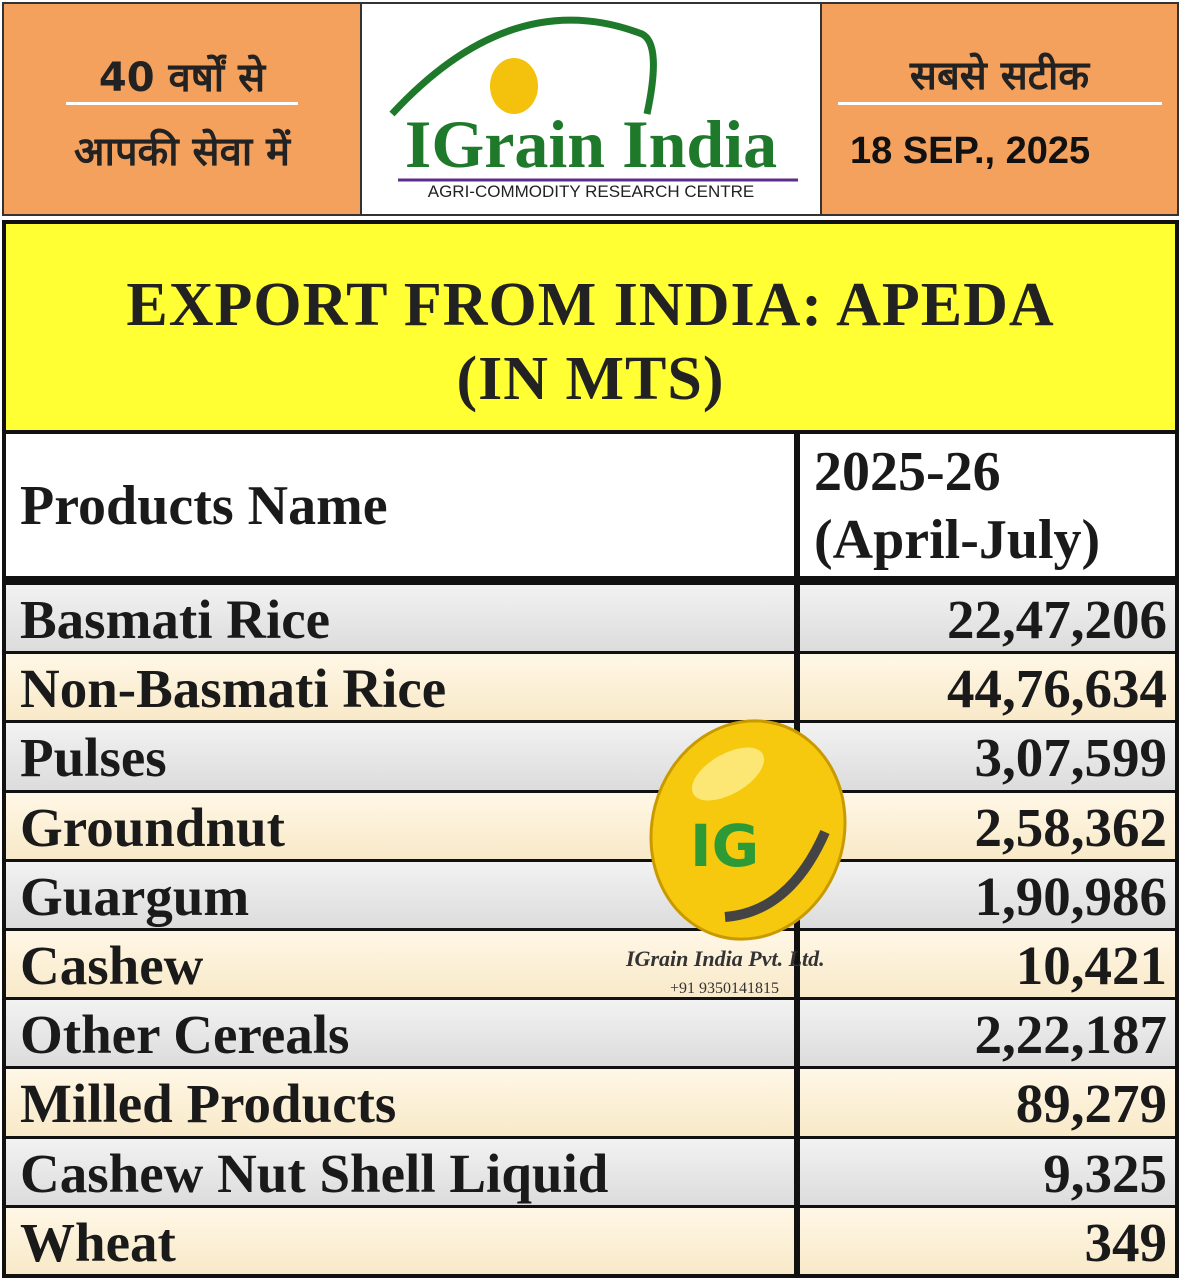 This screenshot has width=1181, height=1280. What do you see at coordinates (135, 896) in the screenshot?
I see `product-name: Guargum` at bounding box center [135, 896].